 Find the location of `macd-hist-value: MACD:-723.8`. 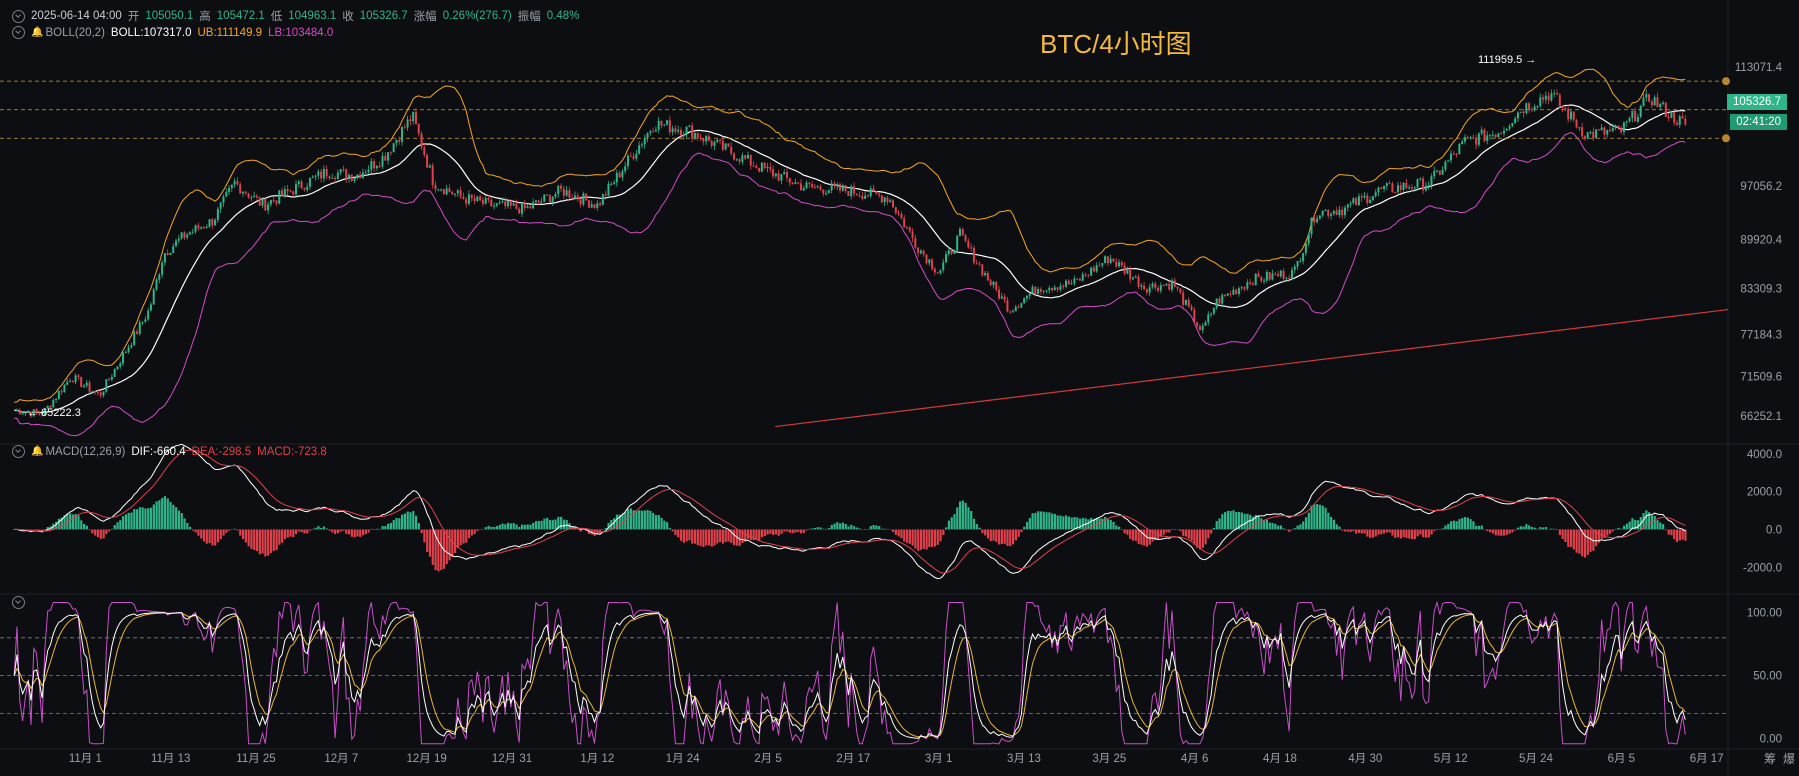

macd-hist-value: MACD:-723.8 is located at coordinates (292, 451).